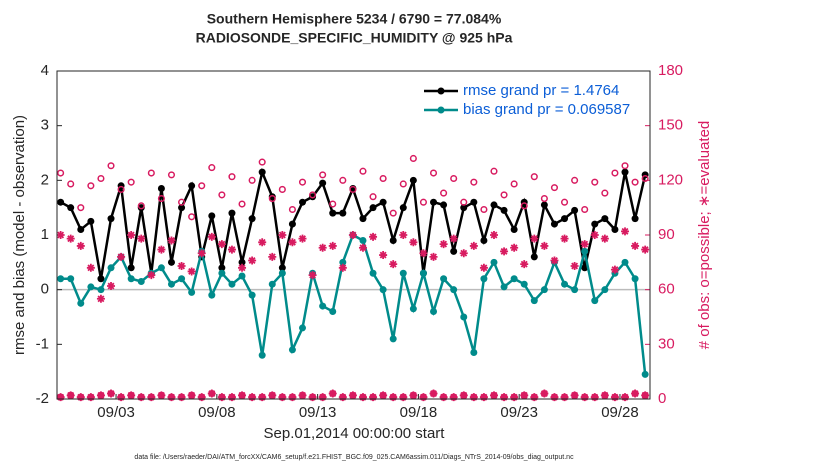  Describe the element at coordinates (355, 433) in the screenshot. I see `x-axis-label: Sep.01,2014 00:00:00 start` at that location.